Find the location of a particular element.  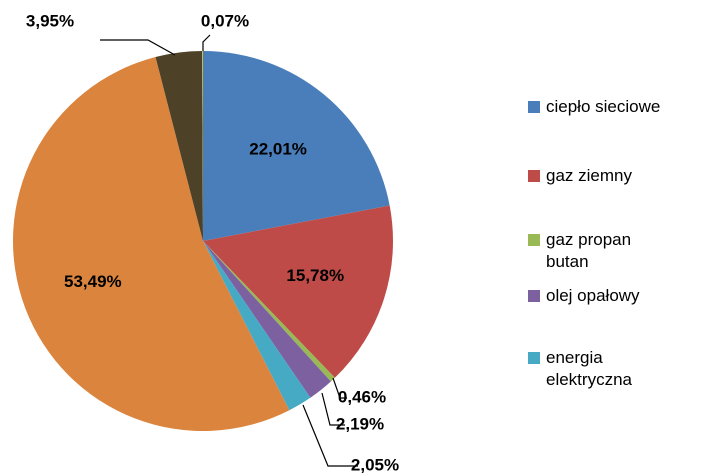

legend-label: ciepło sieciowe is located at coordinates (603, 106).